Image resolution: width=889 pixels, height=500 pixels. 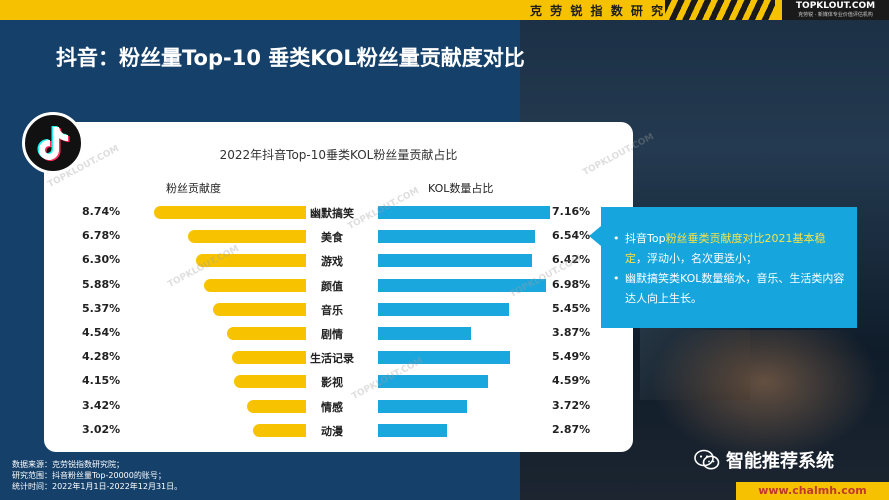 I want to click on right-value-label: 5.49%, so click(x=571, y=357).